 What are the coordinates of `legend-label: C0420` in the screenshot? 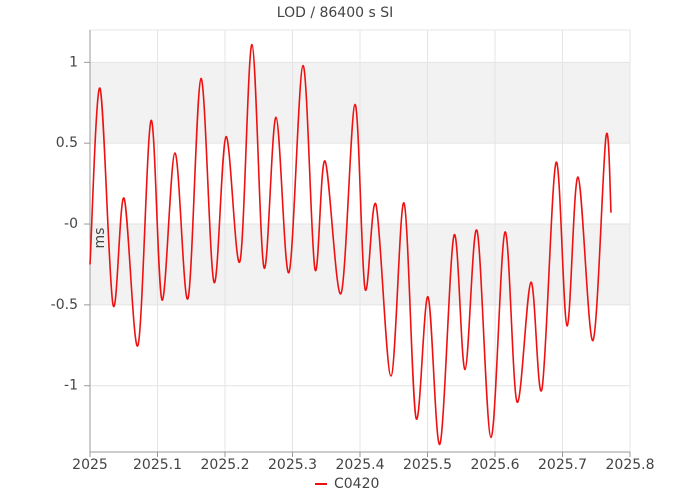 It's located at (356, 484).